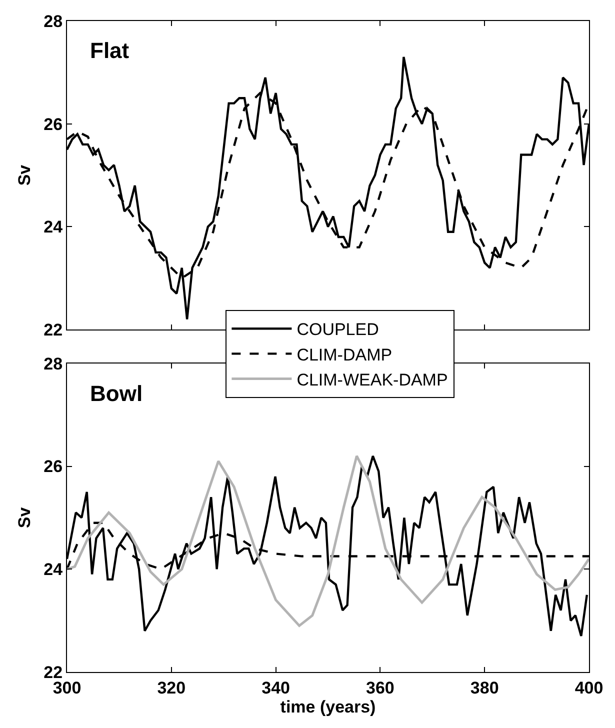  What do you see at coordinates (53, 330) in the screenshot?
I see `y-tick-label: 22` at bounding box center [53, 330].